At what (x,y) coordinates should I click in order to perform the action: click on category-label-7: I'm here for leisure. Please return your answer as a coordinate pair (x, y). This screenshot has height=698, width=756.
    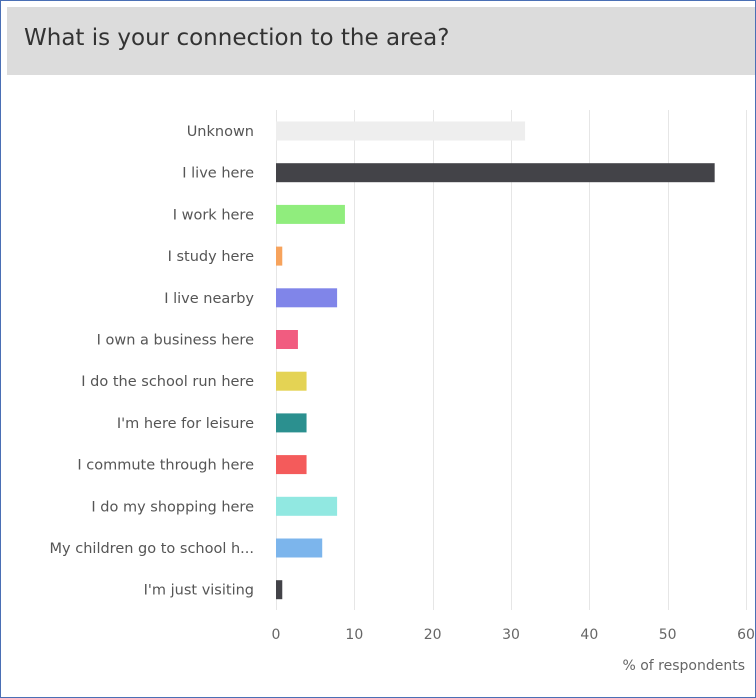
    Looking at the image, I should click on (185, 424).